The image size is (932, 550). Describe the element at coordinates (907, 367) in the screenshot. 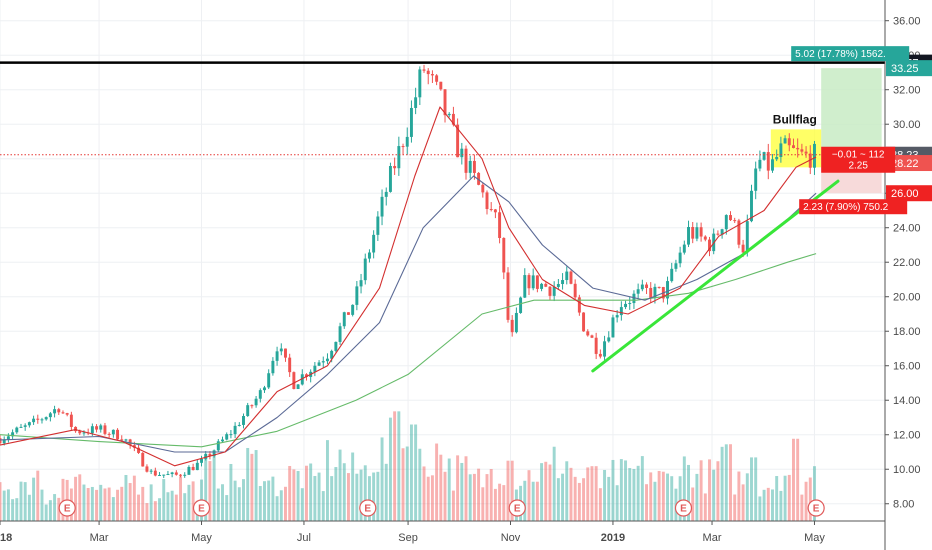

I see `y-tick-label: 16.00` at that location.